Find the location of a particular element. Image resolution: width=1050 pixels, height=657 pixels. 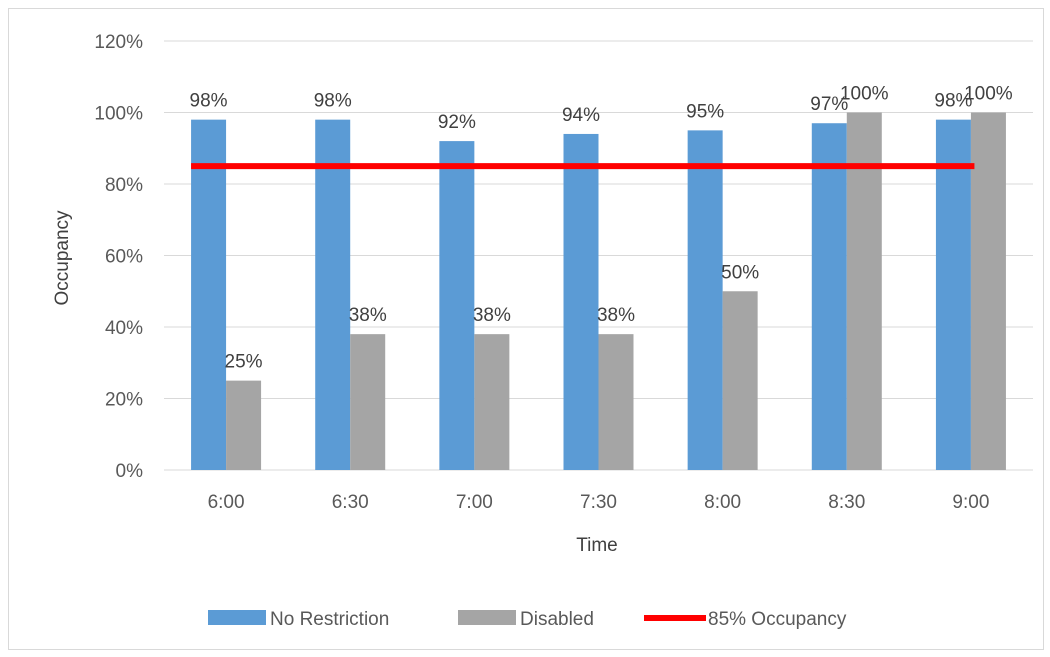

data-label: 25% is located at coordinates (244, 362).